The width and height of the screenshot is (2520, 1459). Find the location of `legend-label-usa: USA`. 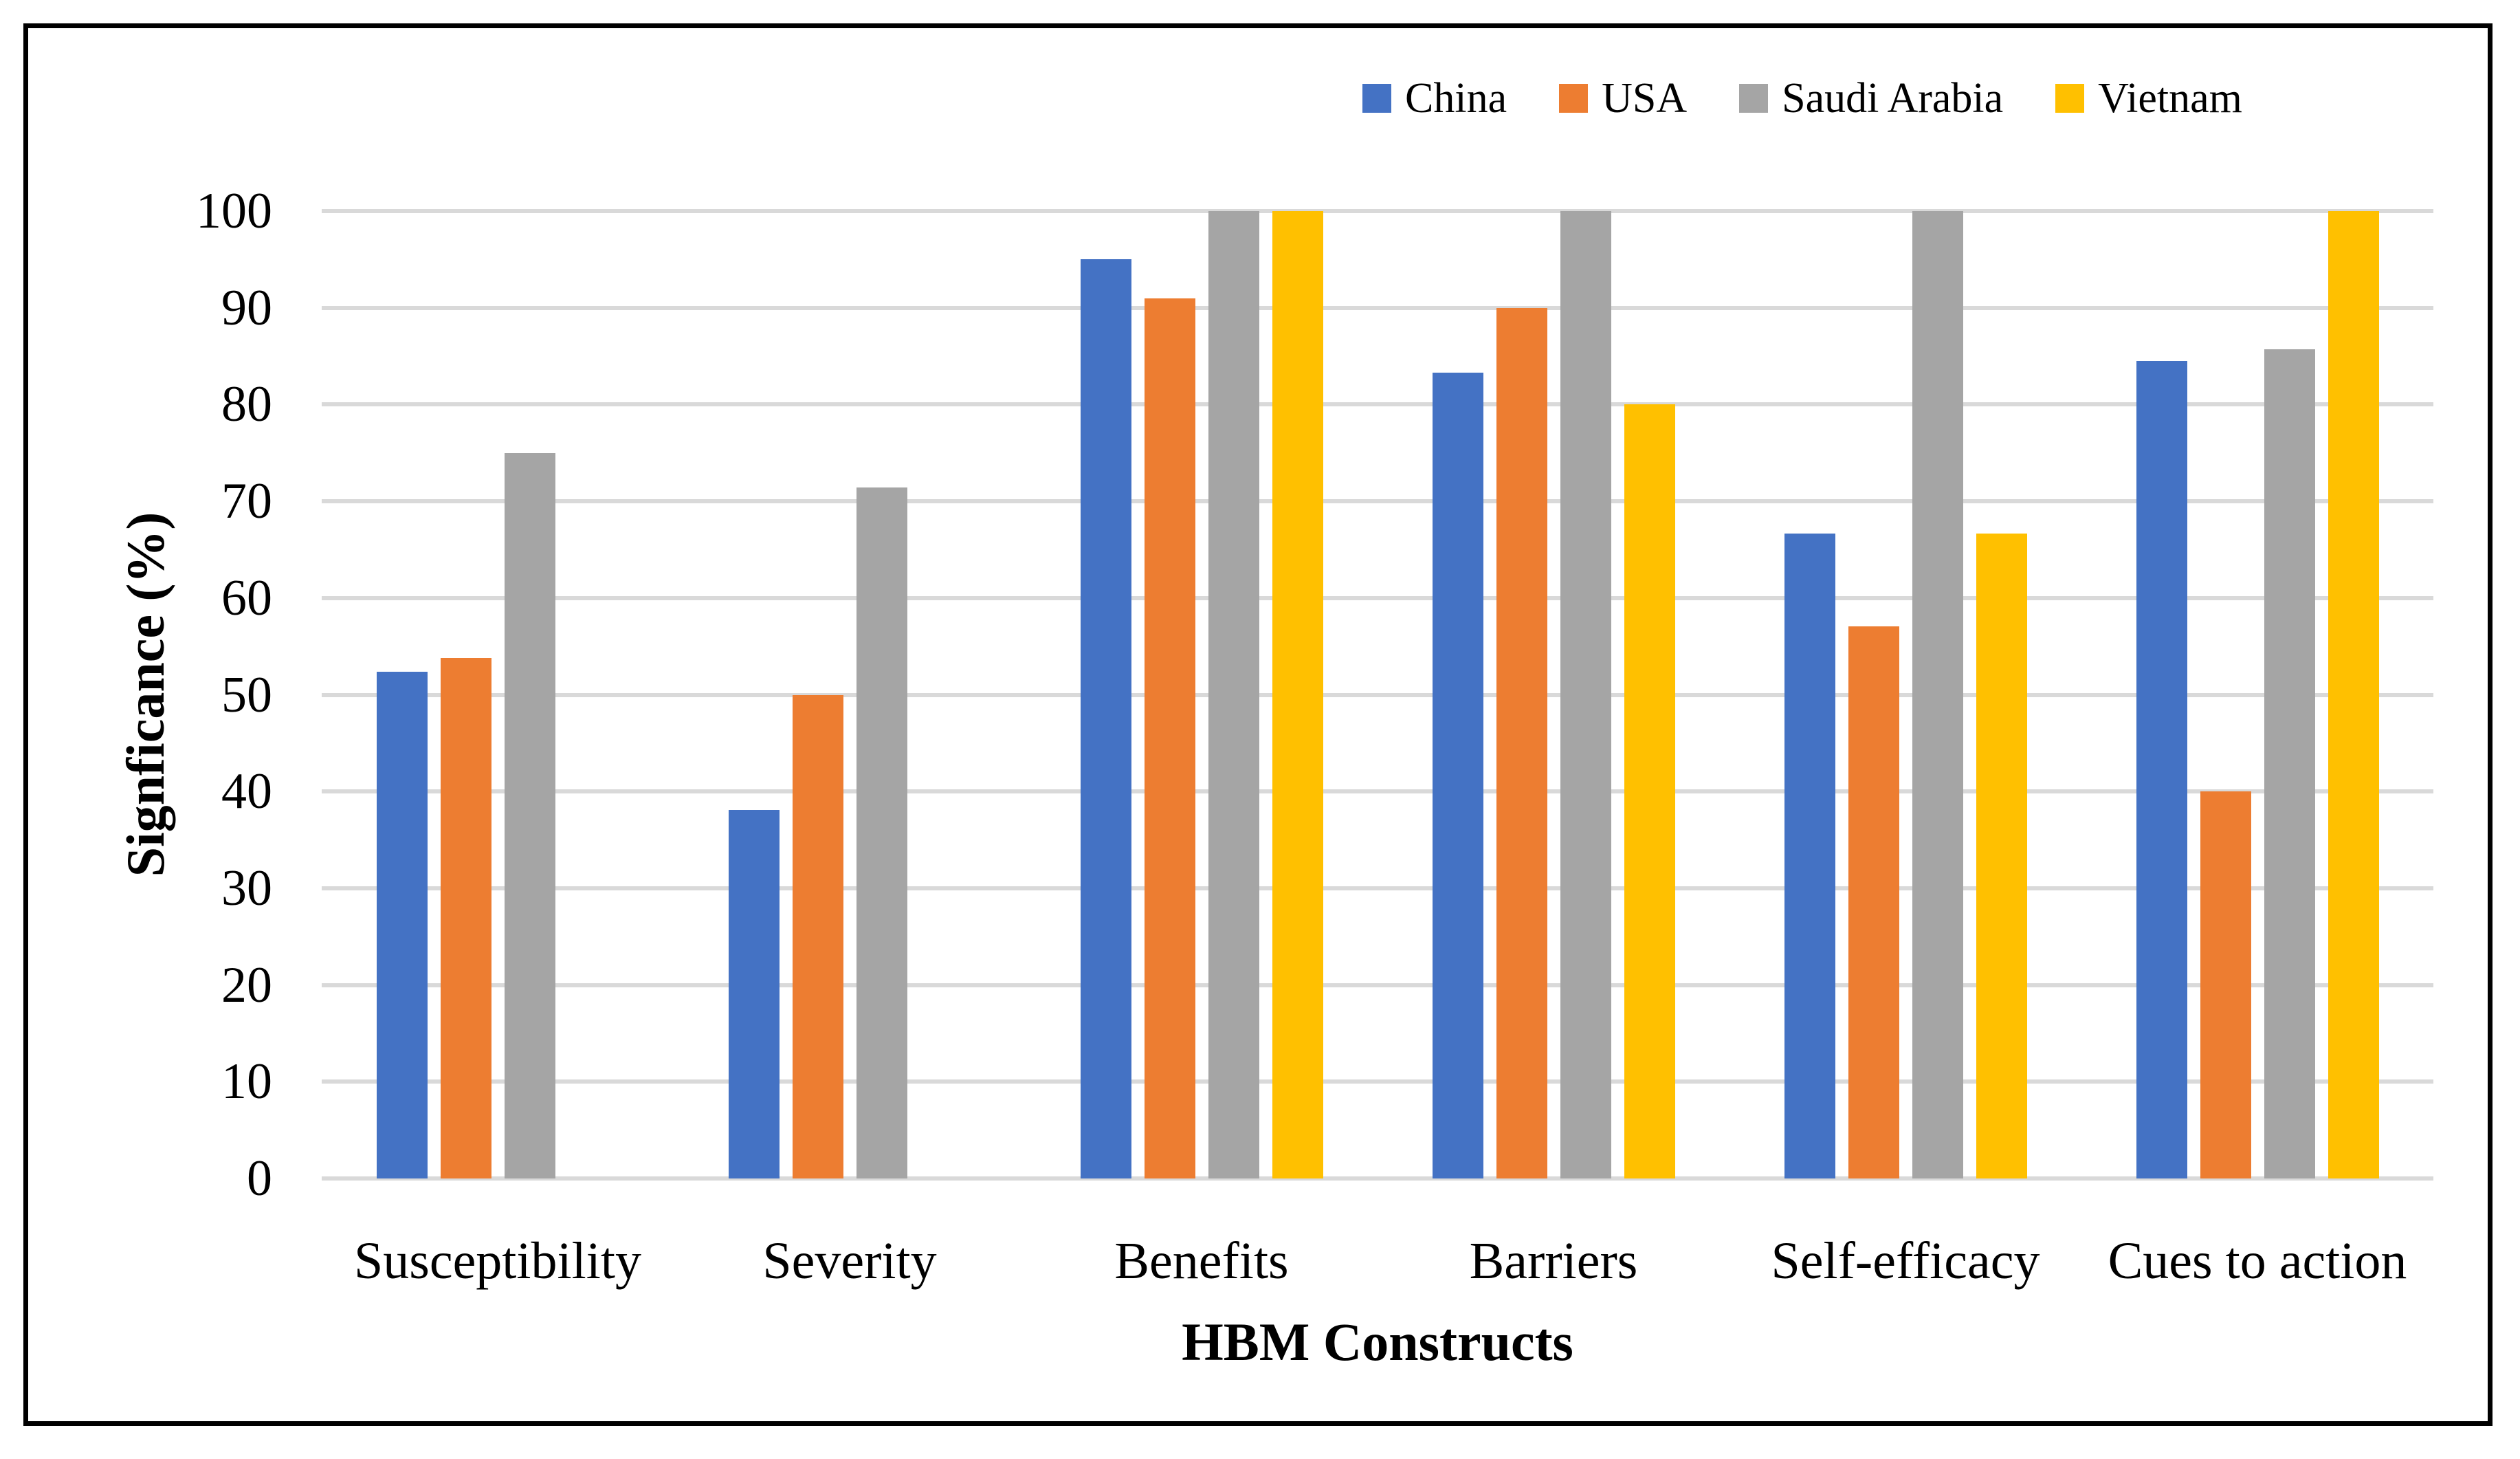

legend-label-usa: USA is located at coordinates (1645, 98).